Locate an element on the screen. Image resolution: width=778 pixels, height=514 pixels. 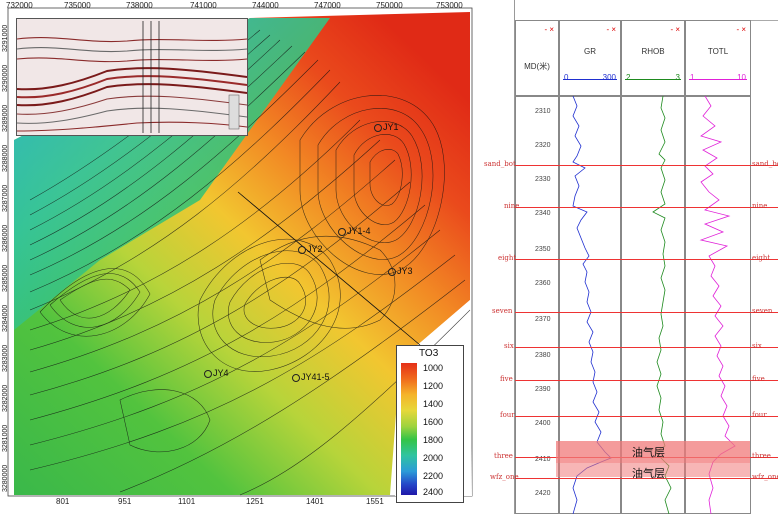
marker-label-left: four is located at coordinates (507, 415).